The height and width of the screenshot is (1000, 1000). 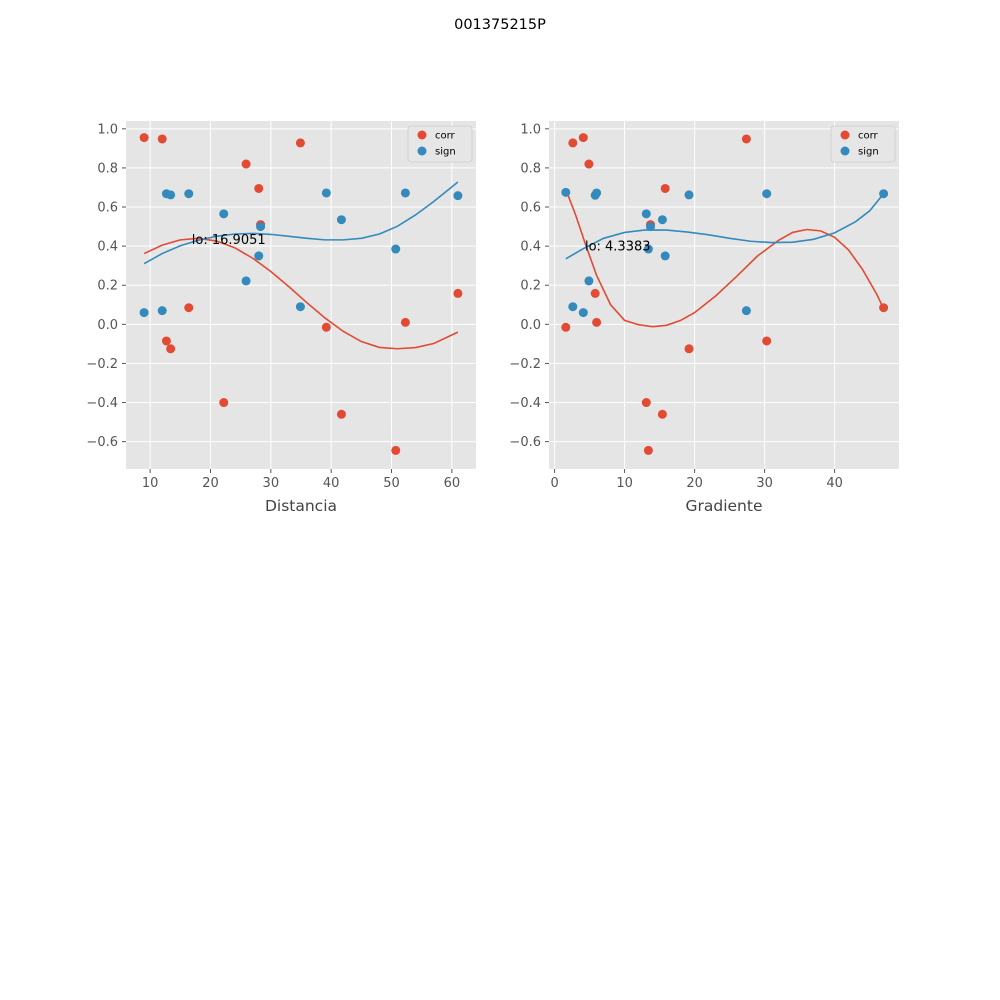 I want to click on x-axis-label: Distancia, so click(x=301, y=506).